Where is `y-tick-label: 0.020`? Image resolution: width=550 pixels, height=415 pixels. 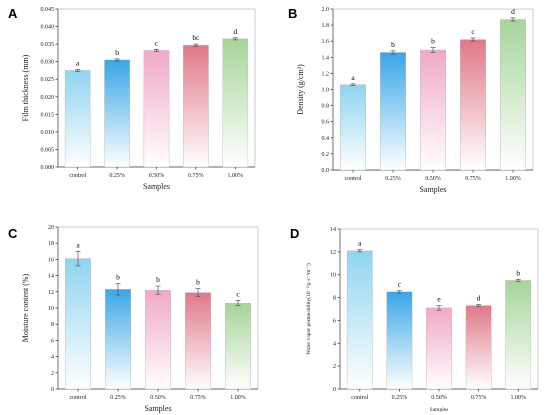
y-tick-label: 0.020 is located at coordinates (48, 98).